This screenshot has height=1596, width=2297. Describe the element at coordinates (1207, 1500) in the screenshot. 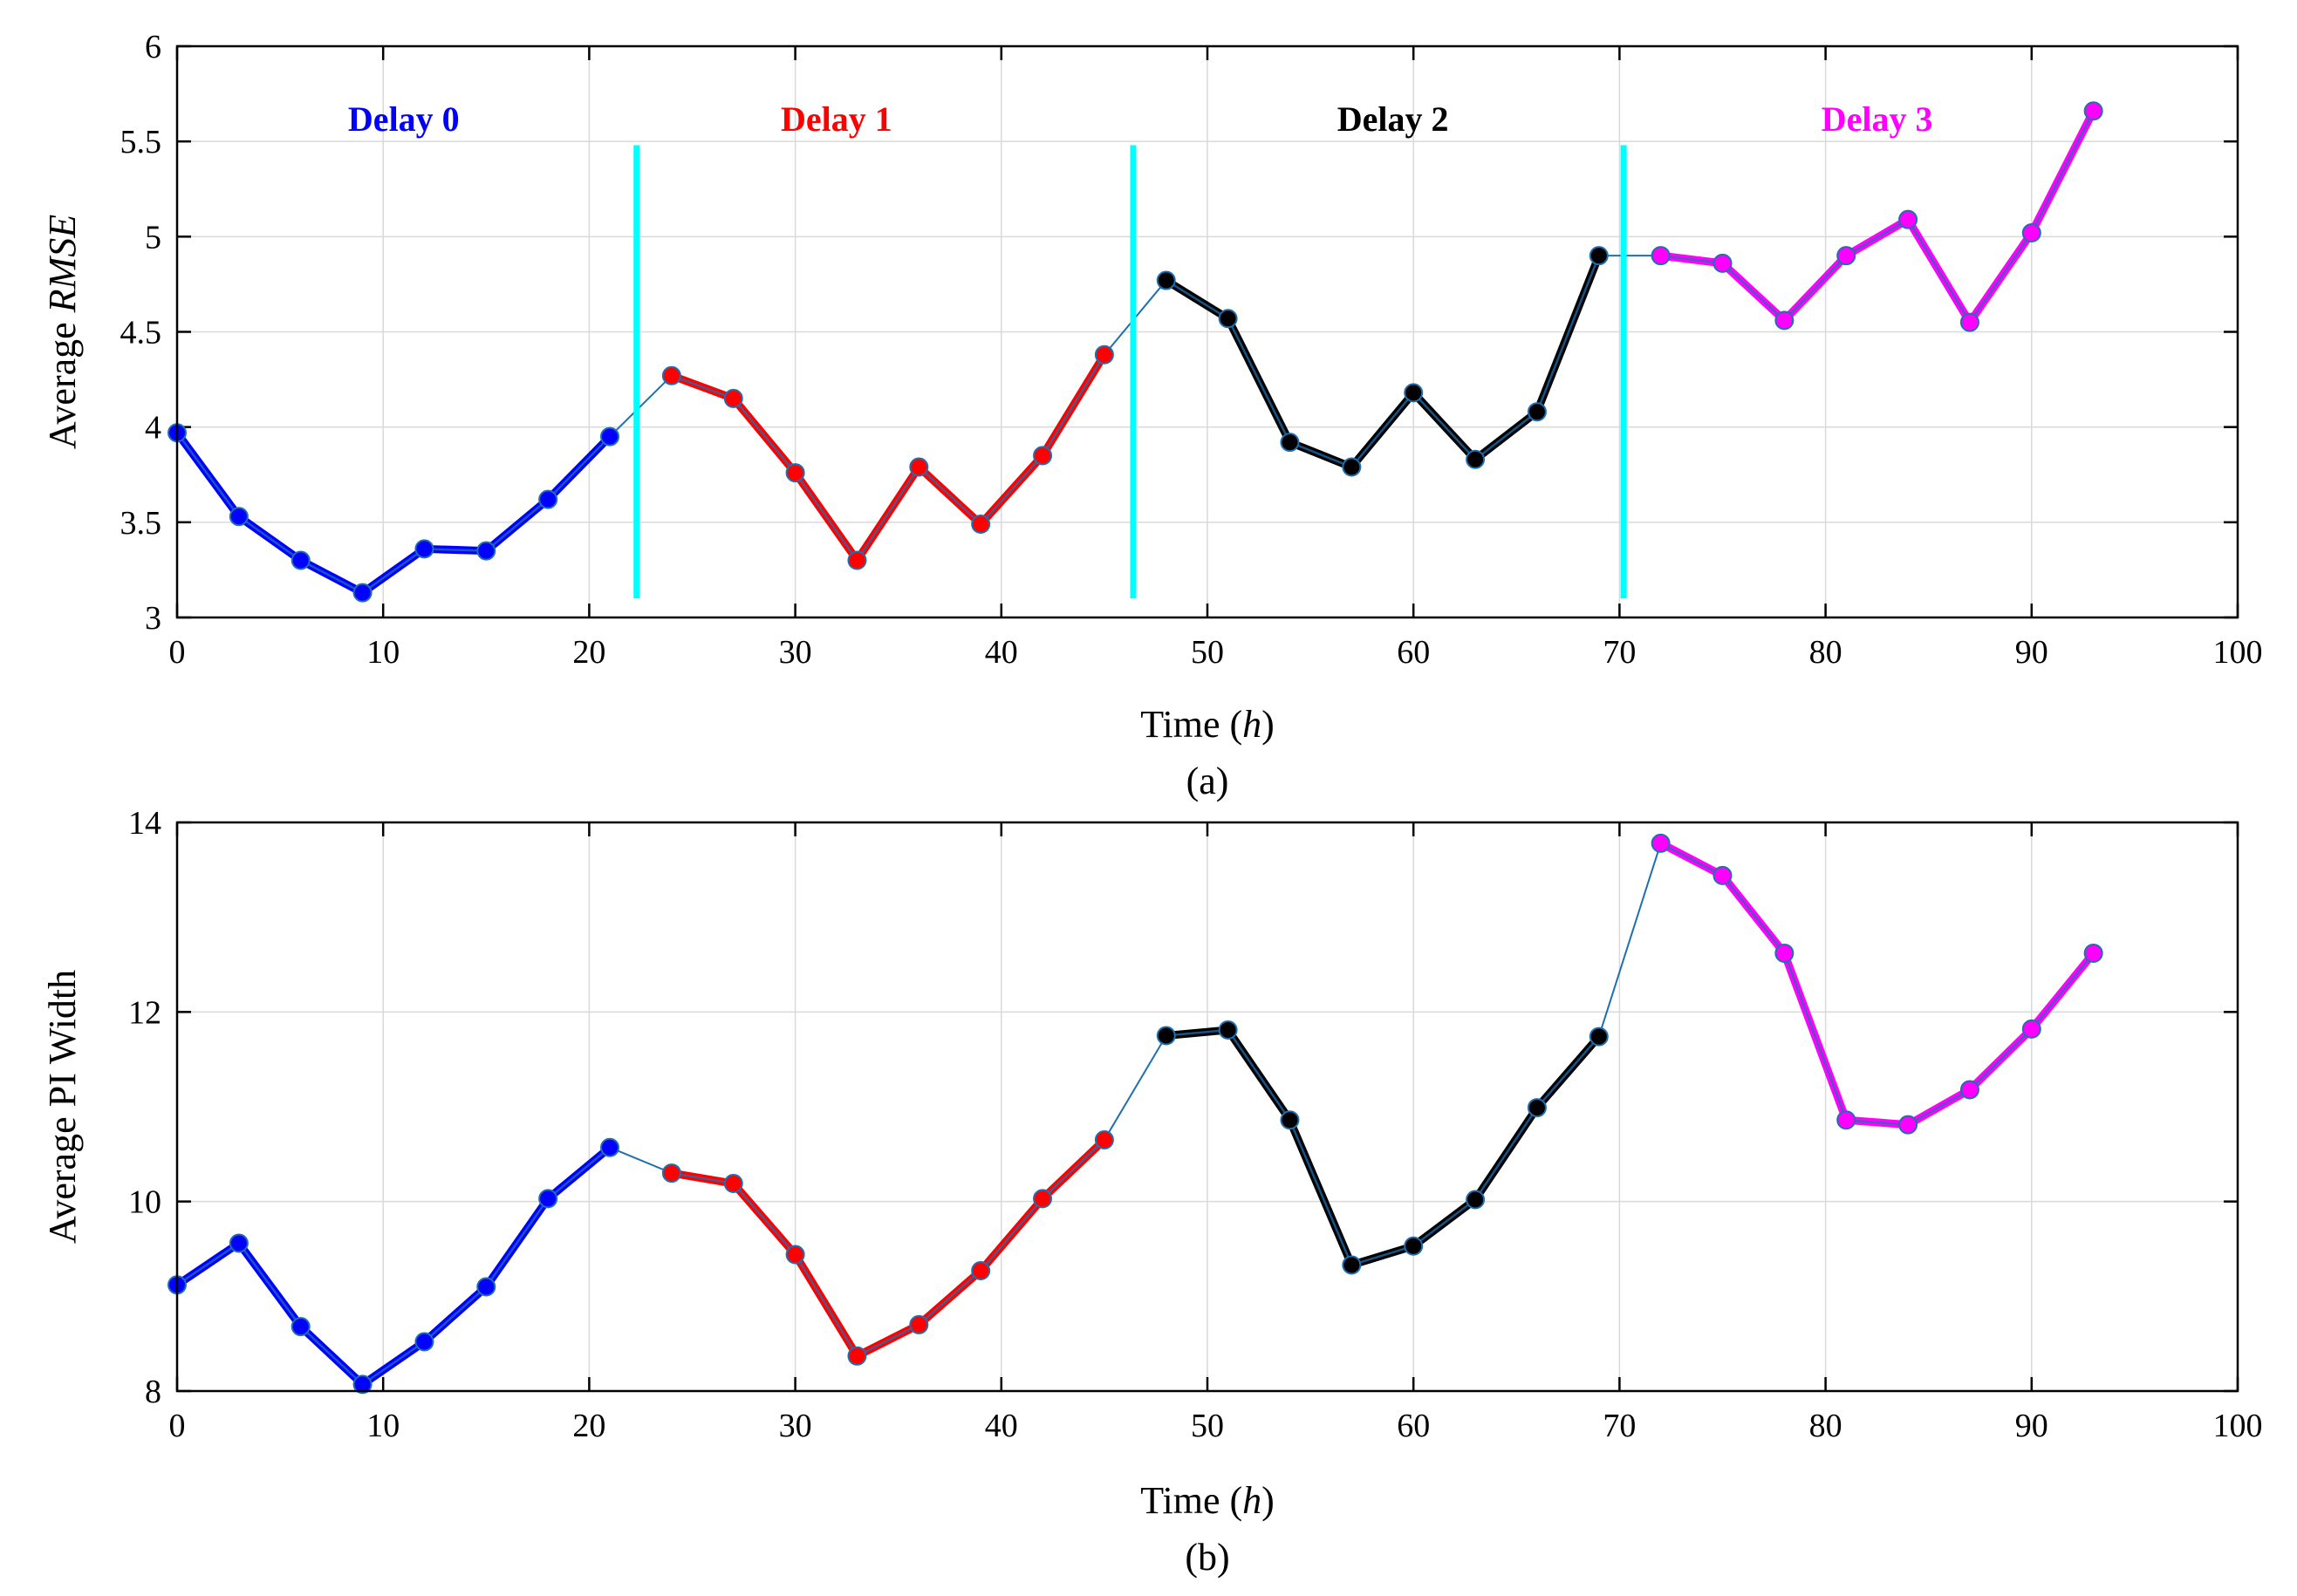

I see `x-axis-label: Time (h)` at that location.